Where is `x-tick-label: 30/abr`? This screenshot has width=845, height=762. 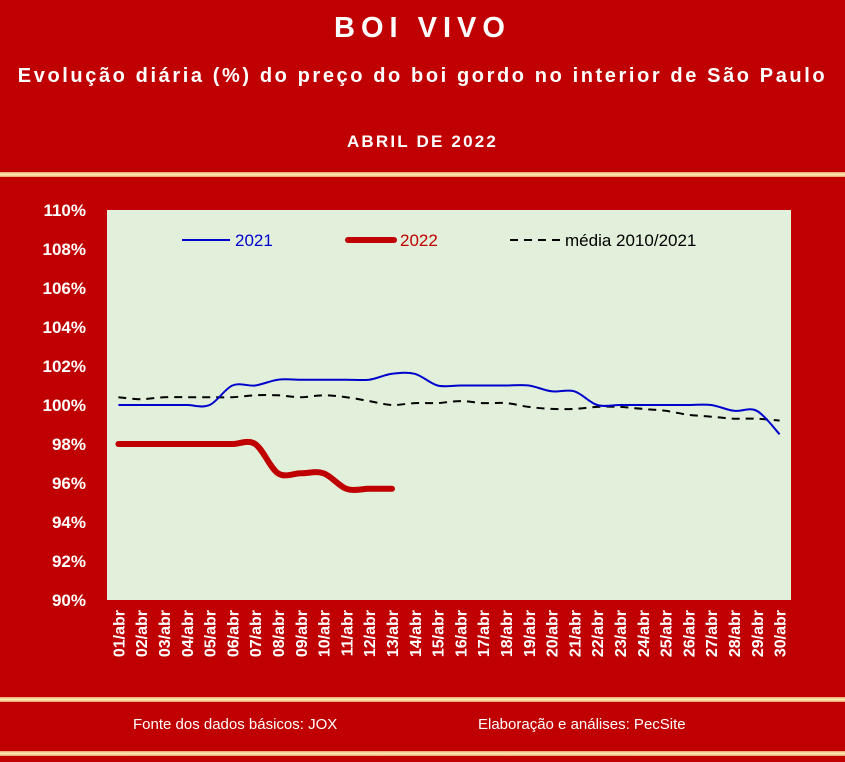 x-tick-label: 30/abr is located at coordinates (781, 633).